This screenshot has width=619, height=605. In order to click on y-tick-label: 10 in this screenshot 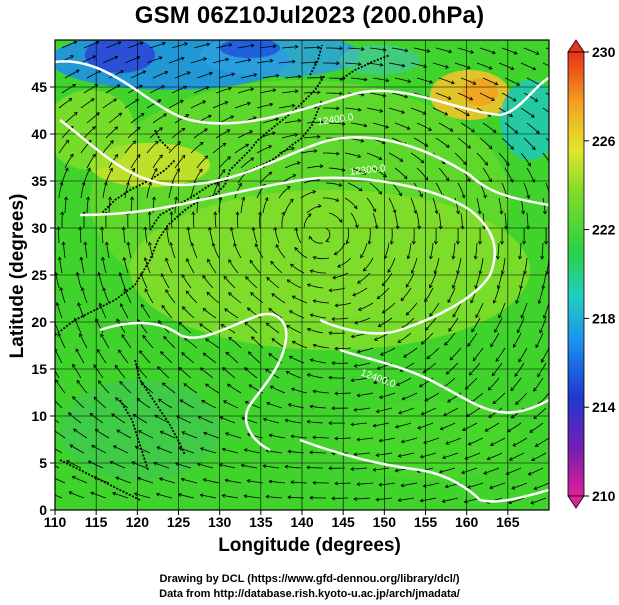, I will do `click(39, 416)`.